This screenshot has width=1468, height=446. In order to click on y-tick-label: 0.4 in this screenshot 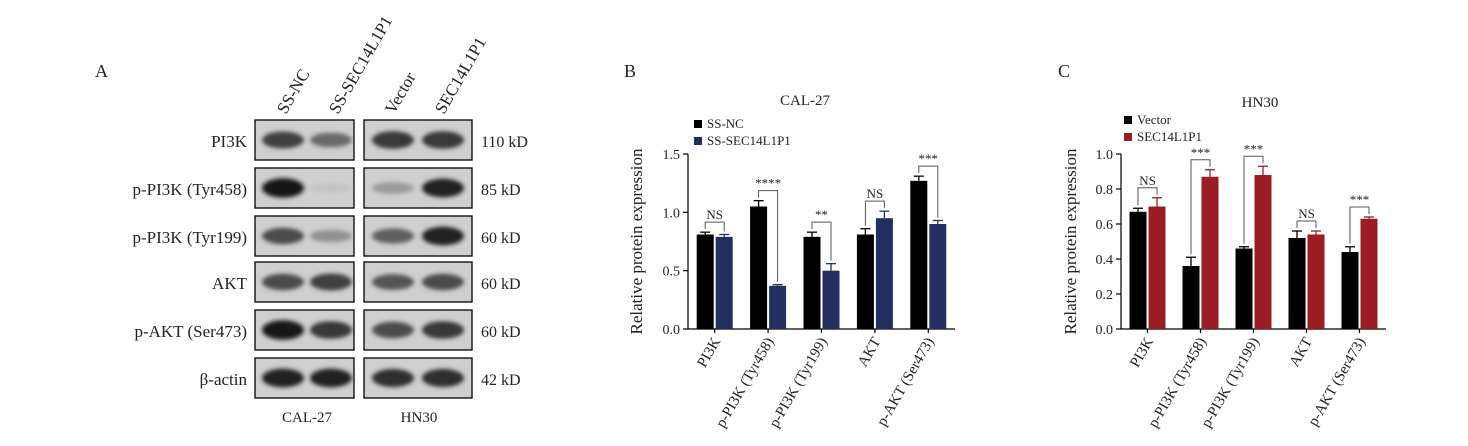, I will do `click(1105, 260)`.